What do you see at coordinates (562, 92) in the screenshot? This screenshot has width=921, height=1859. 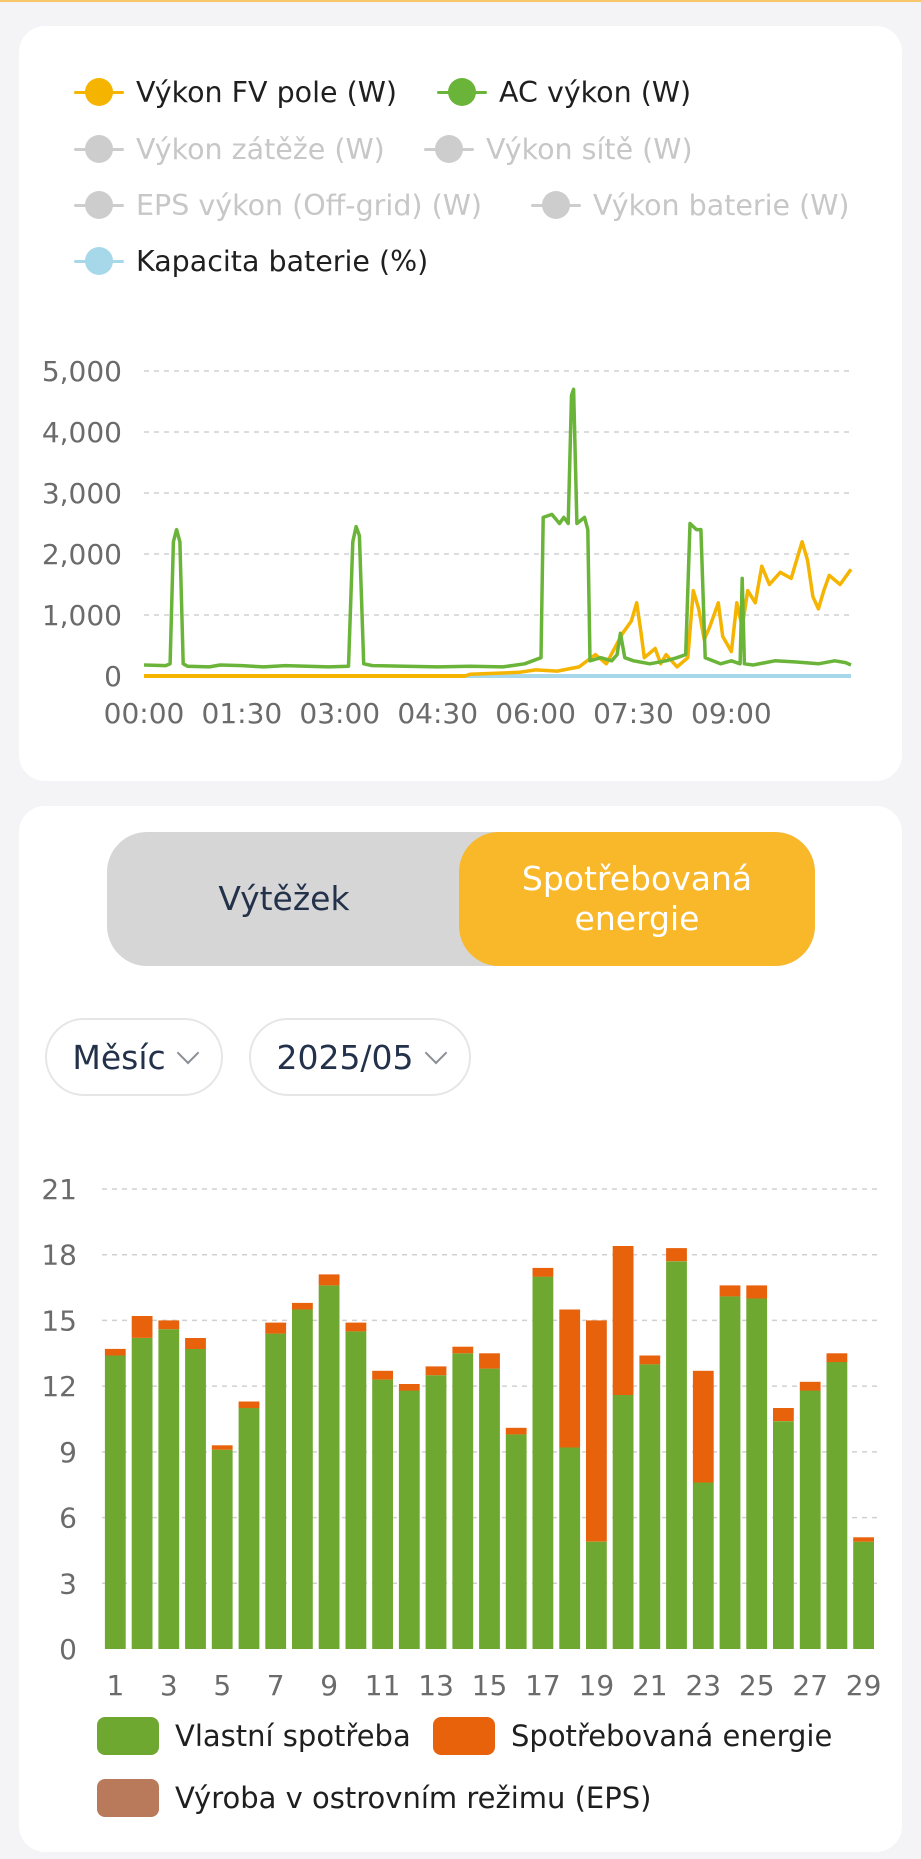 I see `legend-item-ac-power: AC výkon (W)` at bounding box center [562, 92].